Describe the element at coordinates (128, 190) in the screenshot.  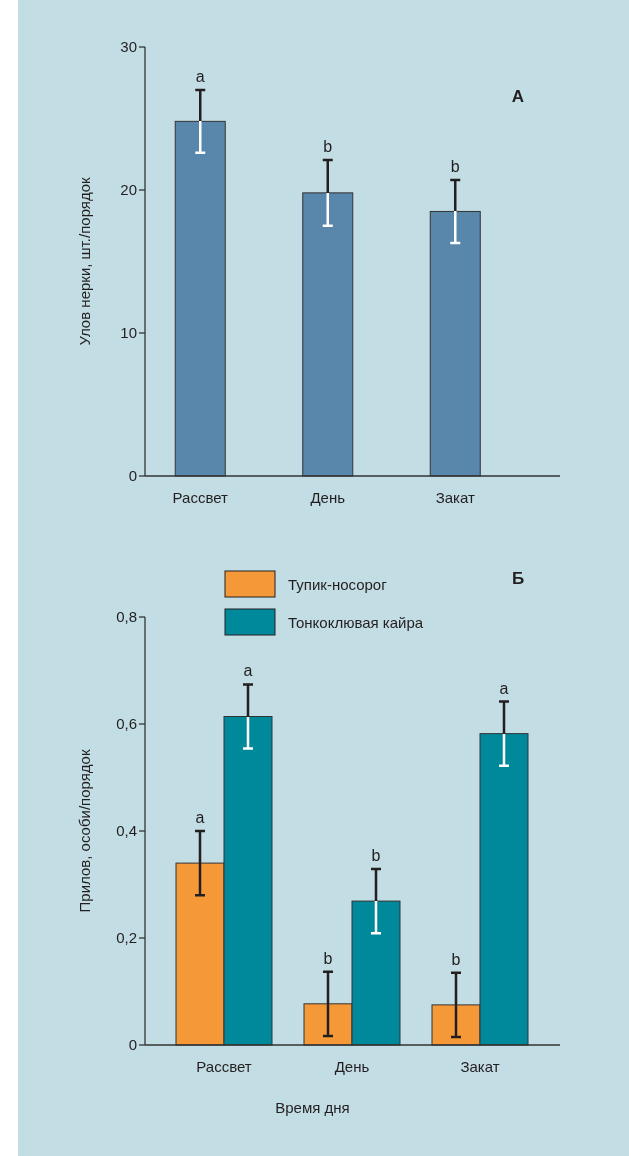
I see `y-tick-label: 20` at that location.